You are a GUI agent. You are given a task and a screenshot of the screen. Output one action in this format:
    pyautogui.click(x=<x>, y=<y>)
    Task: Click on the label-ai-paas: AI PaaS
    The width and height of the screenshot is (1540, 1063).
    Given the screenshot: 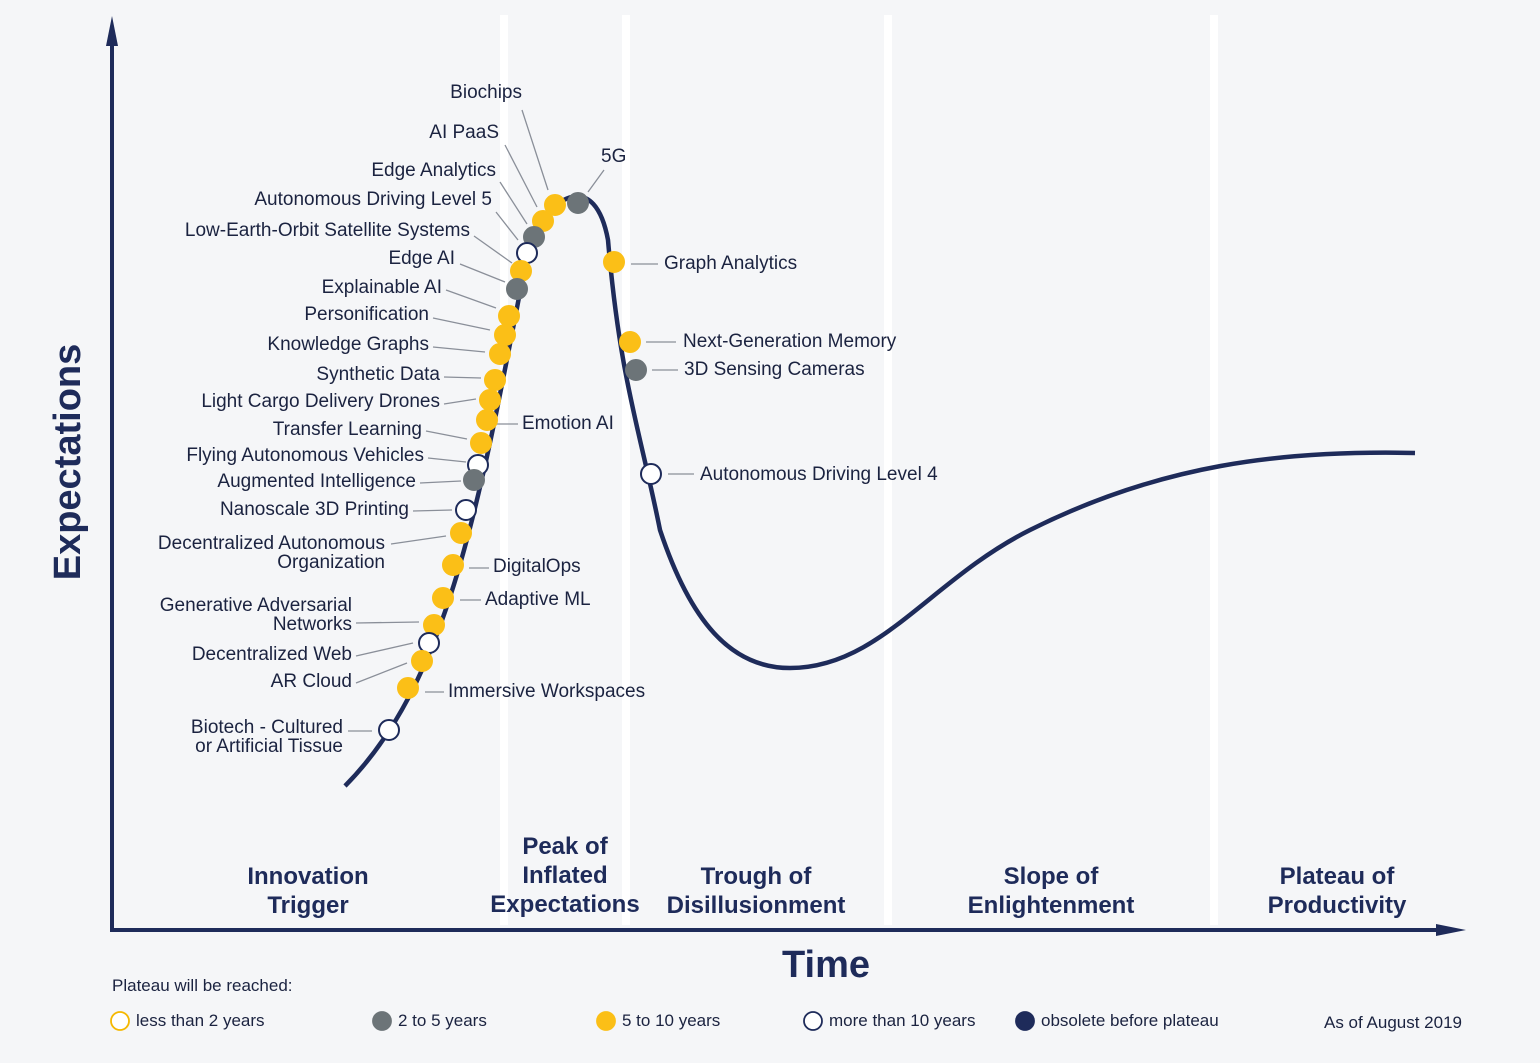 What is the action you would take?
    pyautogui.click(x=464, y=132)
    